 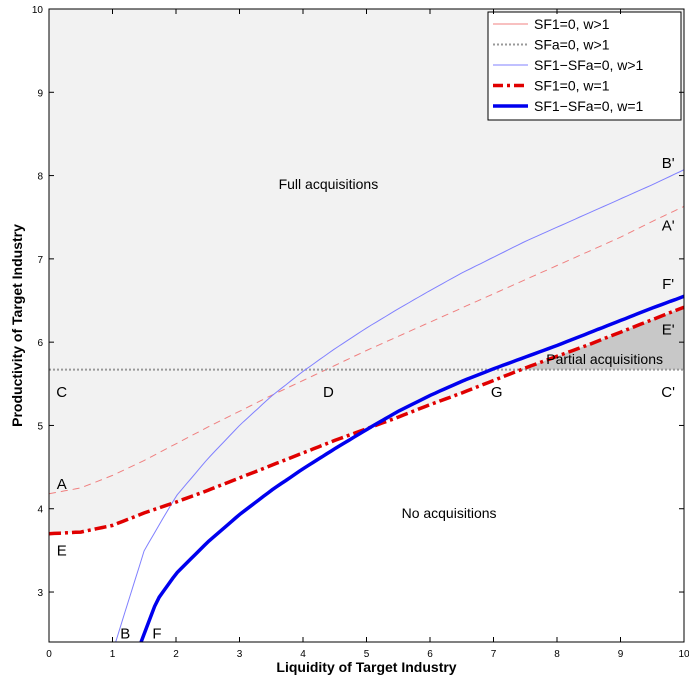 What do you see at coordinates (17, 325) in the screenshot?
I see `y-axis-title: Productivity of Target Industry` at bounding box center [17, 325].